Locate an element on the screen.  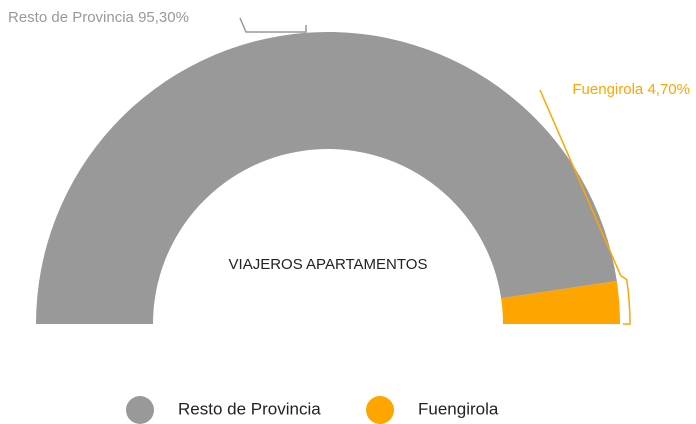
data-label: Fuengirola 4,70% is located at coordinates (631, 89).